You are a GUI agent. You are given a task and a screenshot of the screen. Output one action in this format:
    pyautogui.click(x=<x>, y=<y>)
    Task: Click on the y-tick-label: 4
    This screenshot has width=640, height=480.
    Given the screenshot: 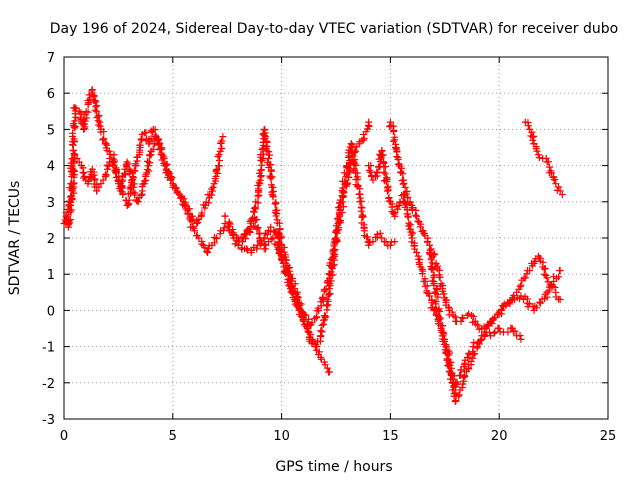 What is the action you would take?
    pyautogui.click(x=51, y=167)
    